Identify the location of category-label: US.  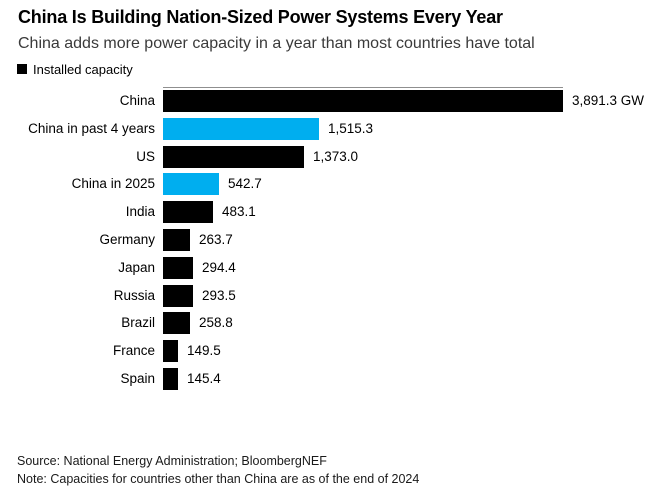
(145, 156).